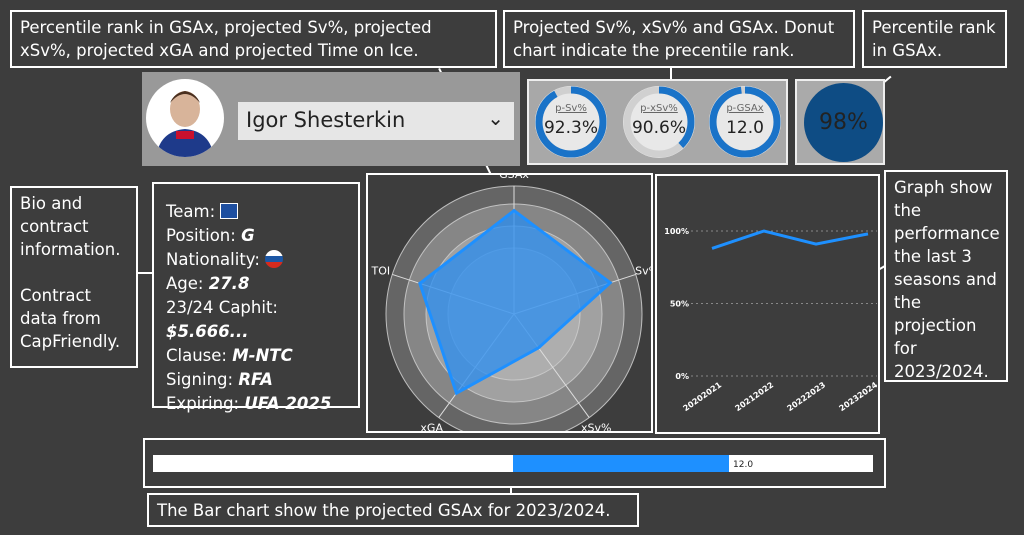  What do you see at coordinates (256, 284) in the screenshot?
I see `bio-age: Age: 27.8` at bounding box center [256, 284].